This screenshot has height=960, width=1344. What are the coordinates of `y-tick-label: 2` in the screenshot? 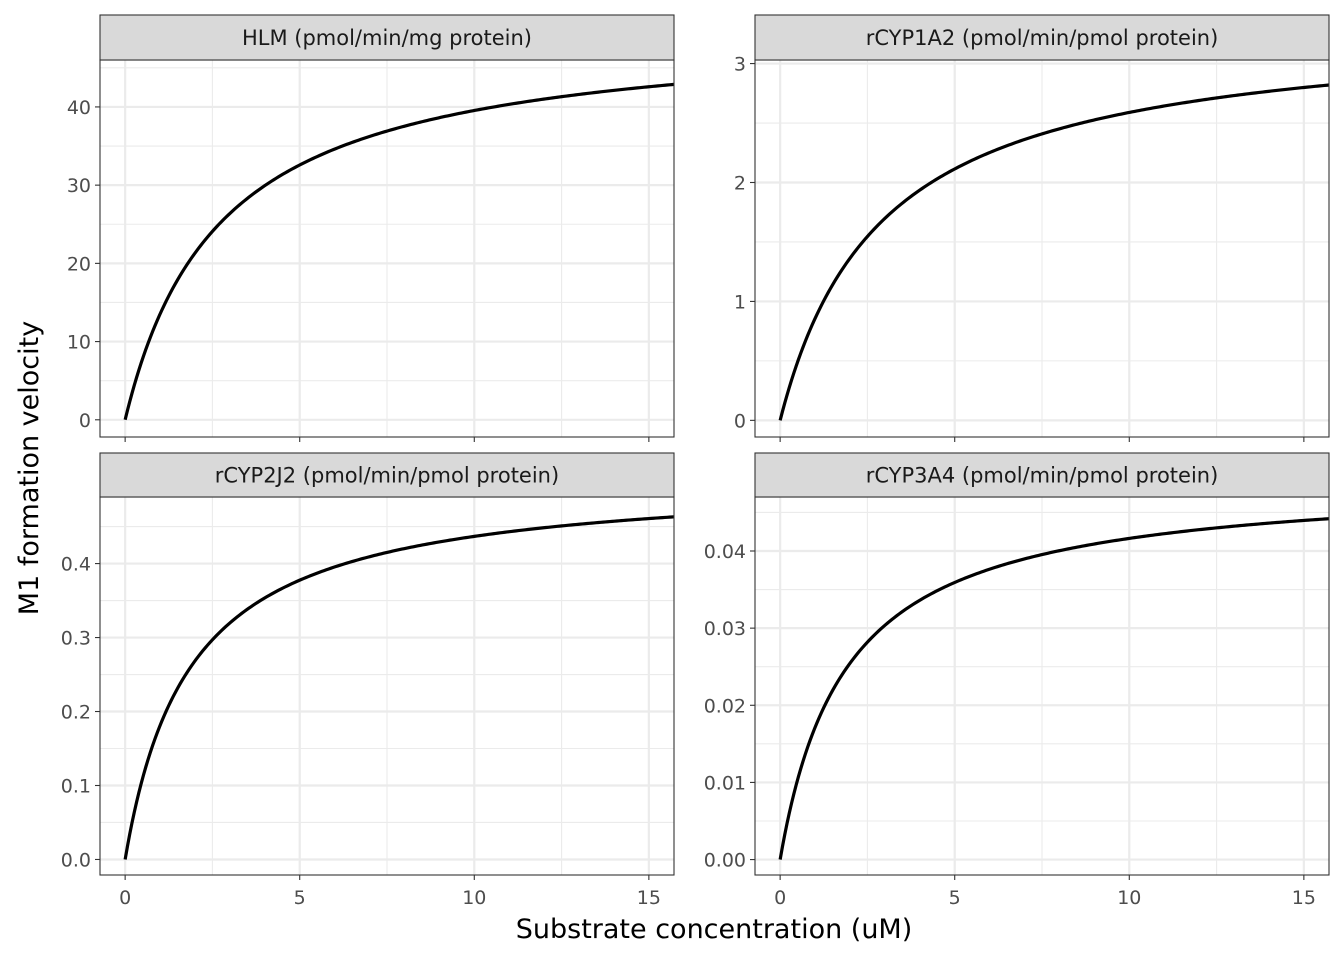 It's located at (740, 183).